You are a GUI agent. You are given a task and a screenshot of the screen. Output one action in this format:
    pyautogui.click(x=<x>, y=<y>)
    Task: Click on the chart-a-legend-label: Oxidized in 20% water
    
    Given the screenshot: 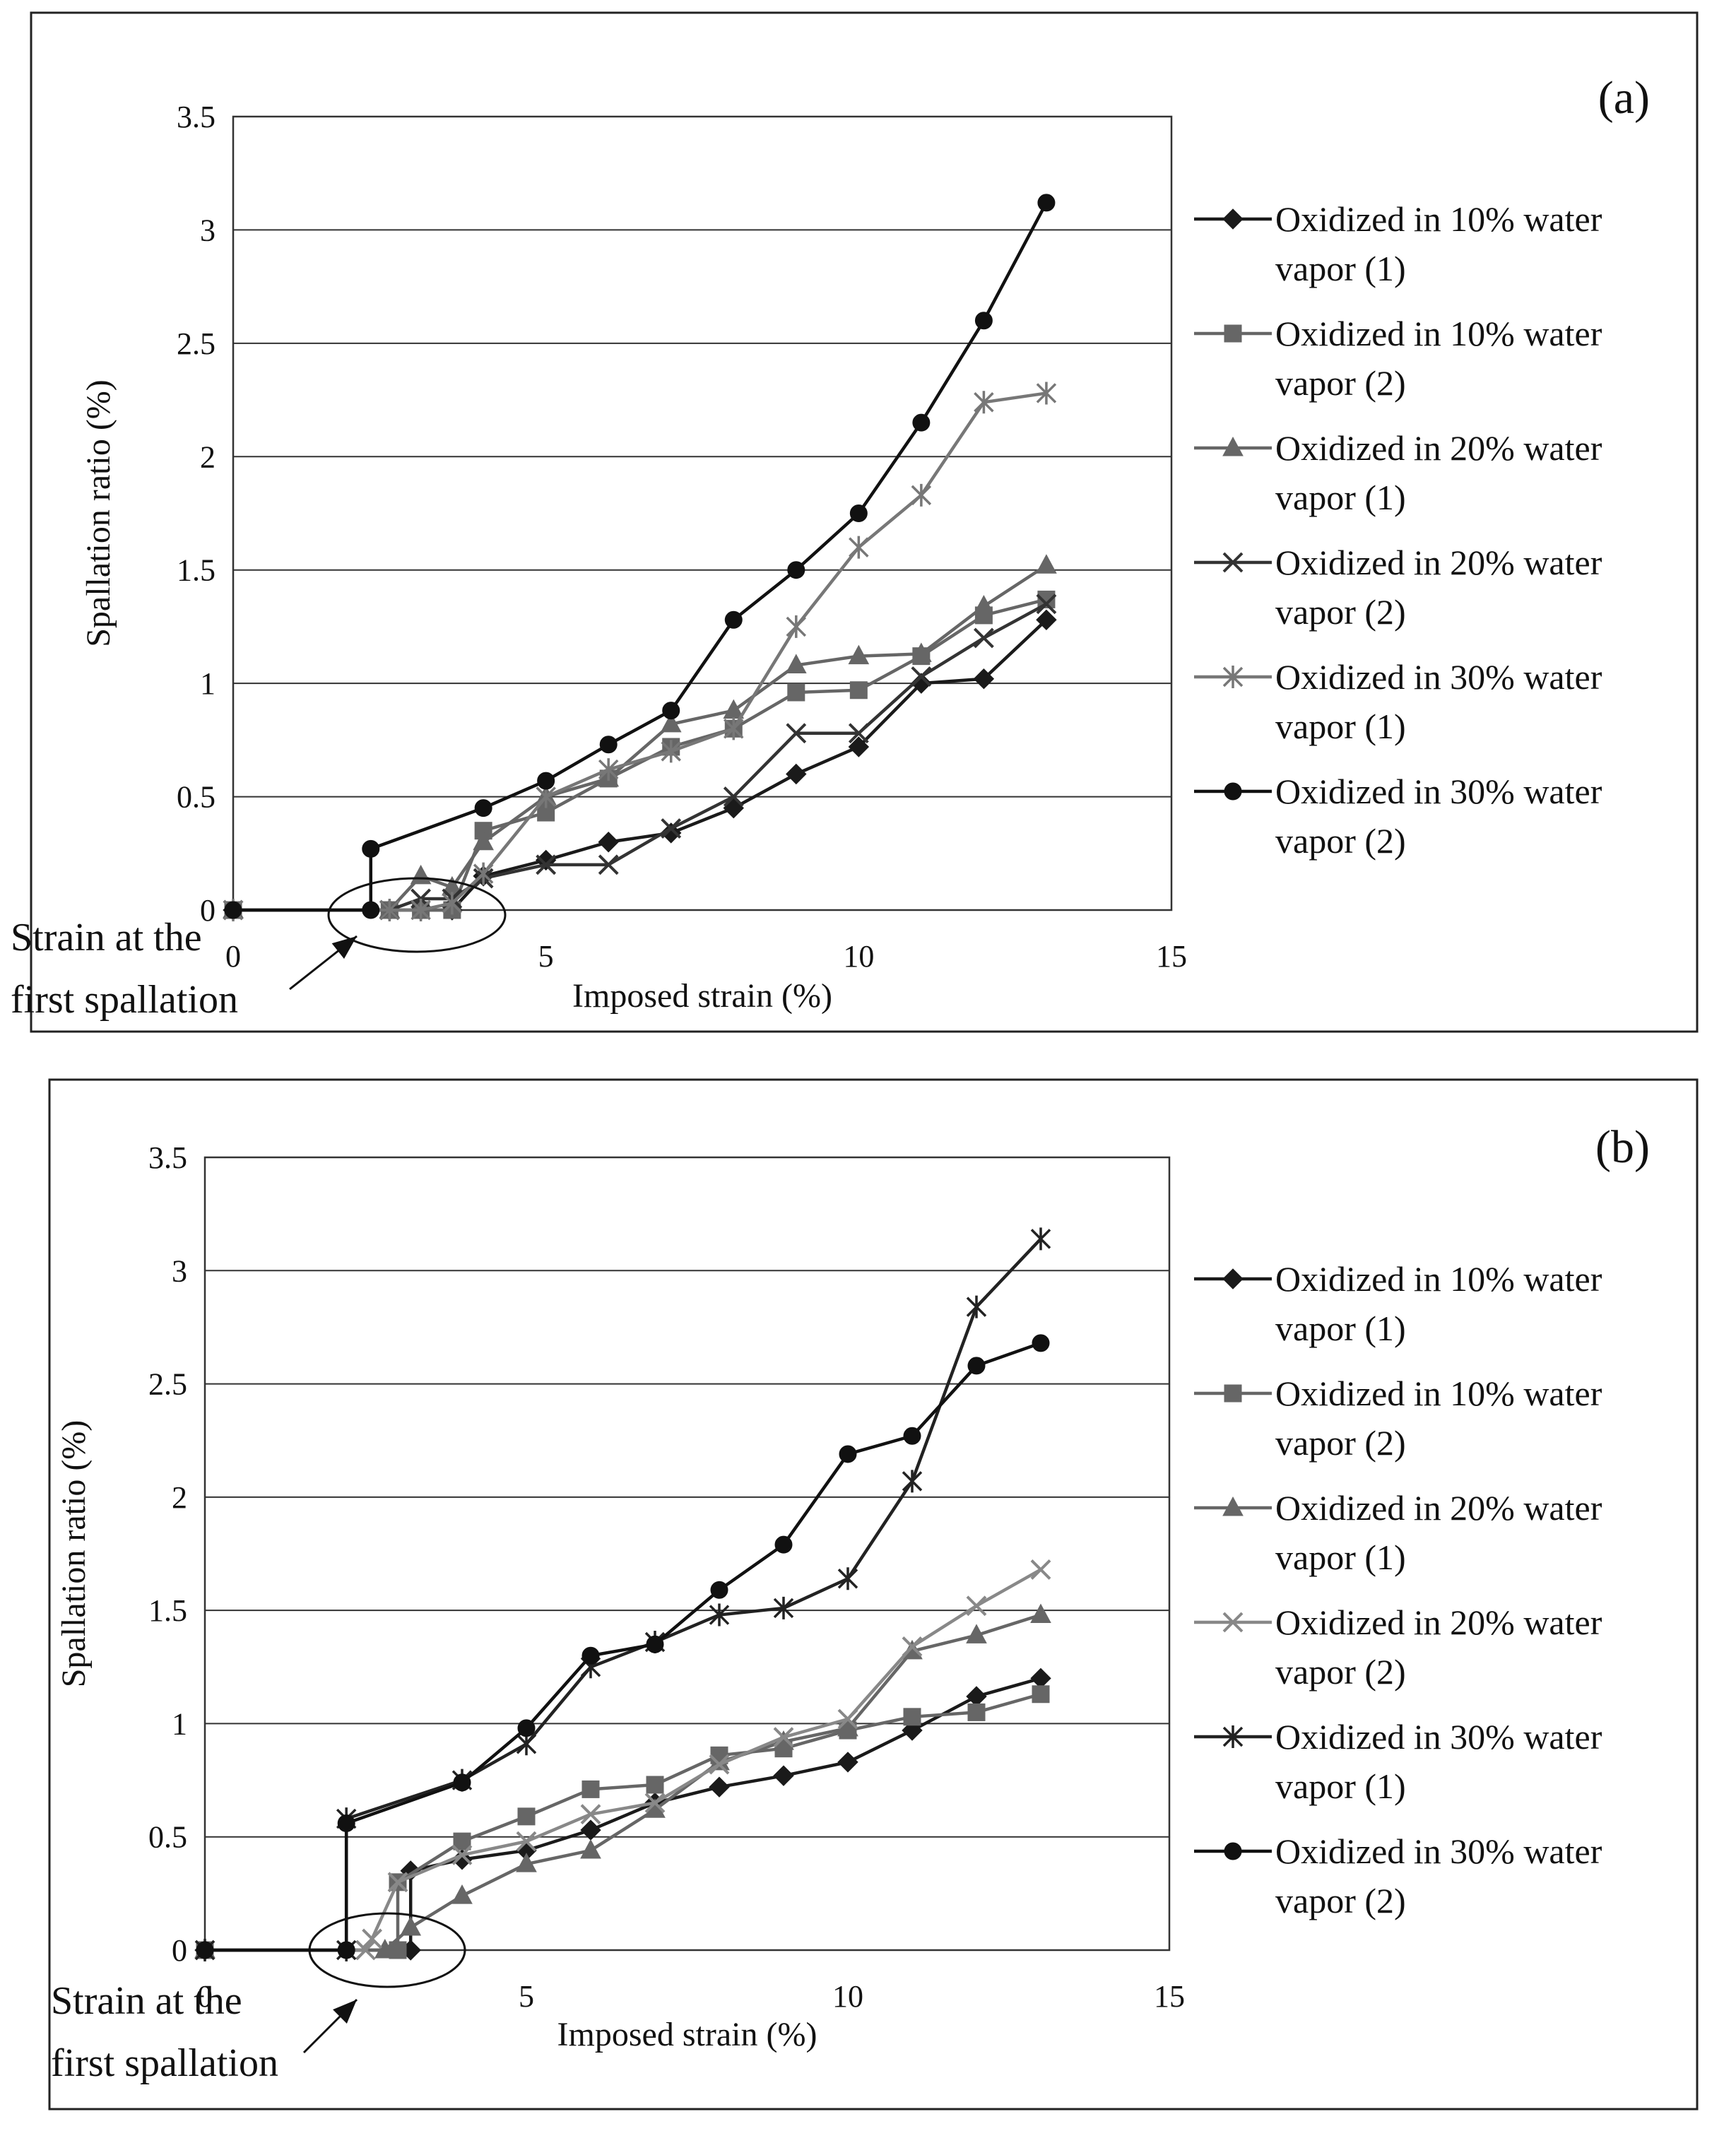 What is the action you would take?
    pyautogui.click(x=1438, y=562)
    